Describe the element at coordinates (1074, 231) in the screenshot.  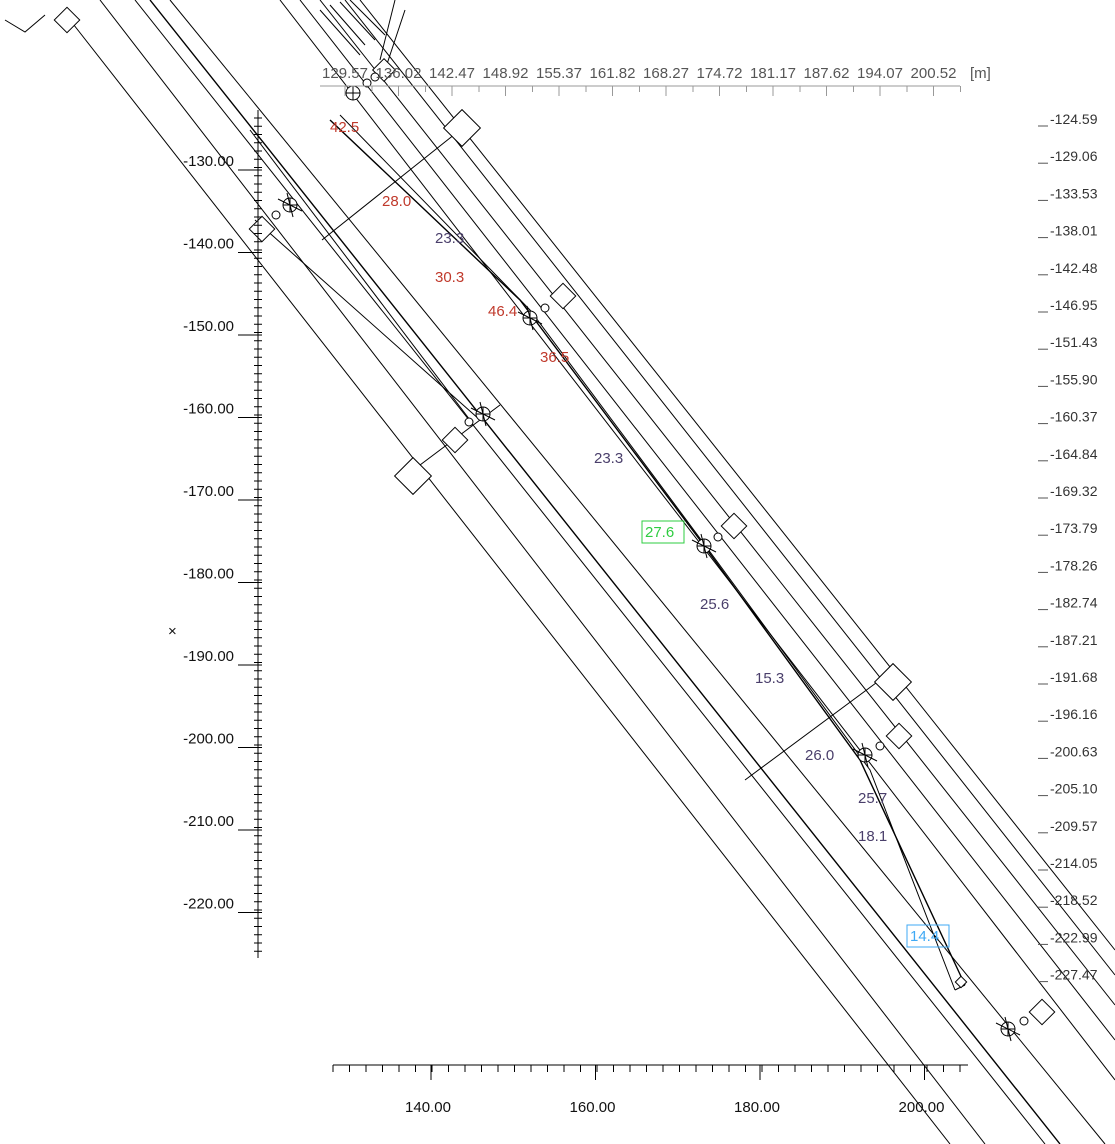
I see `right-scale-label: -138.01` at that location.